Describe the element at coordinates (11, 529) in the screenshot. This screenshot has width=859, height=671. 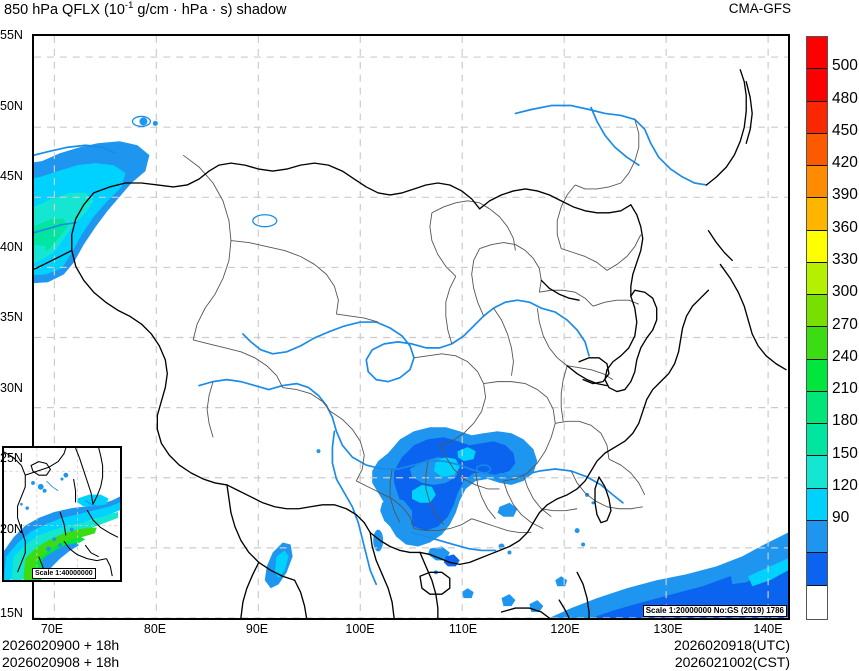
I see `lat-label-20n: 20N` at that location.